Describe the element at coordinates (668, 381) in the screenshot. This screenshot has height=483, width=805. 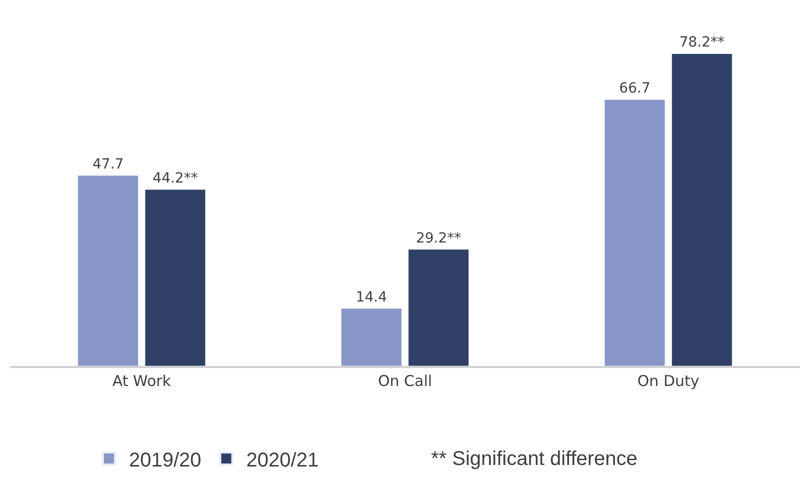
I see `x-tick-label: On Duty` at that location.